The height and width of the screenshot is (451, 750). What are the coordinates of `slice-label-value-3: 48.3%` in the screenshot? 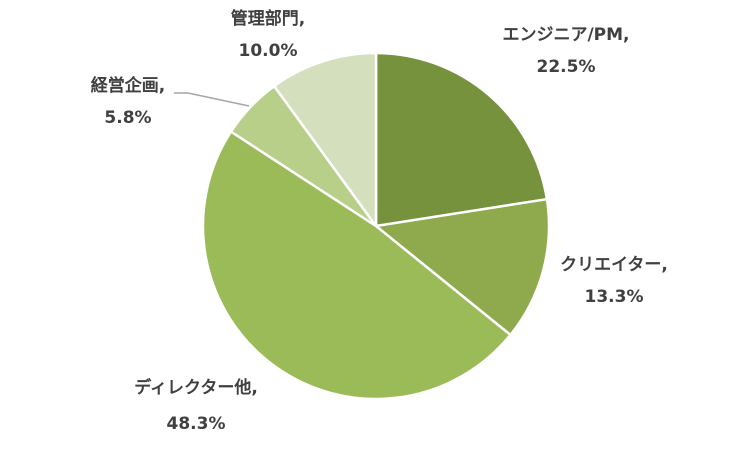 It's located at (196, 424).